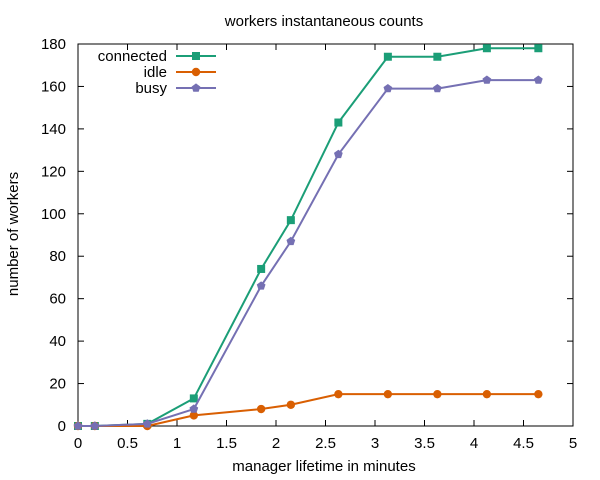 The image size is (600, 480). What do you see at coordinates (323, 21) in the screenshot?
I see `chart-title: workers instantaneous counts` at bounding box center [323, 21].